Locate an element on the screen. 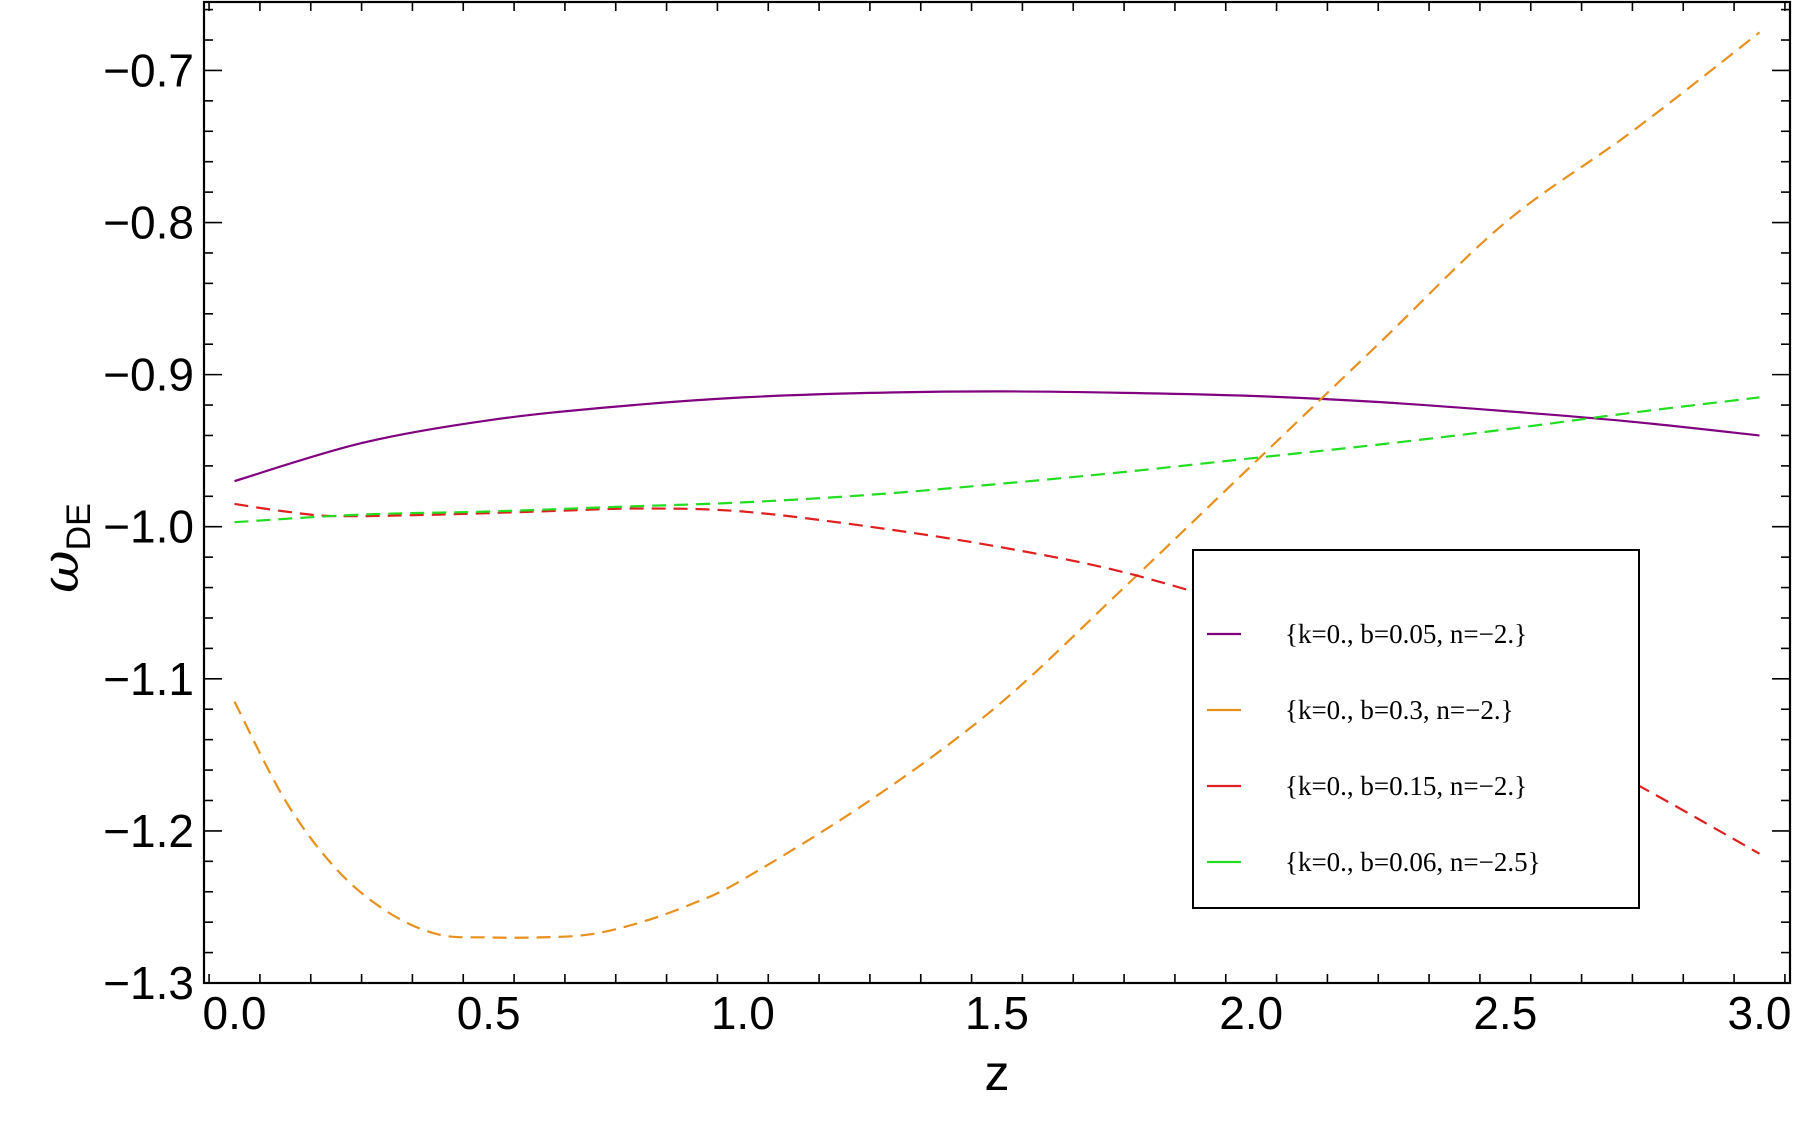 The height and width of the screenshot is (1124, 1800). x-tick-label: 0.0 is located at coordinates (235, 1013).